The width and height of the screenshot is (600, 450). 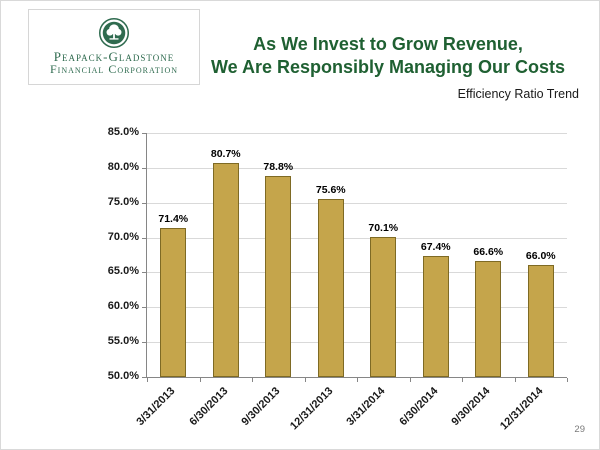 I want to click on y-axis-label: 50.0%, so click(x=123, y=376).